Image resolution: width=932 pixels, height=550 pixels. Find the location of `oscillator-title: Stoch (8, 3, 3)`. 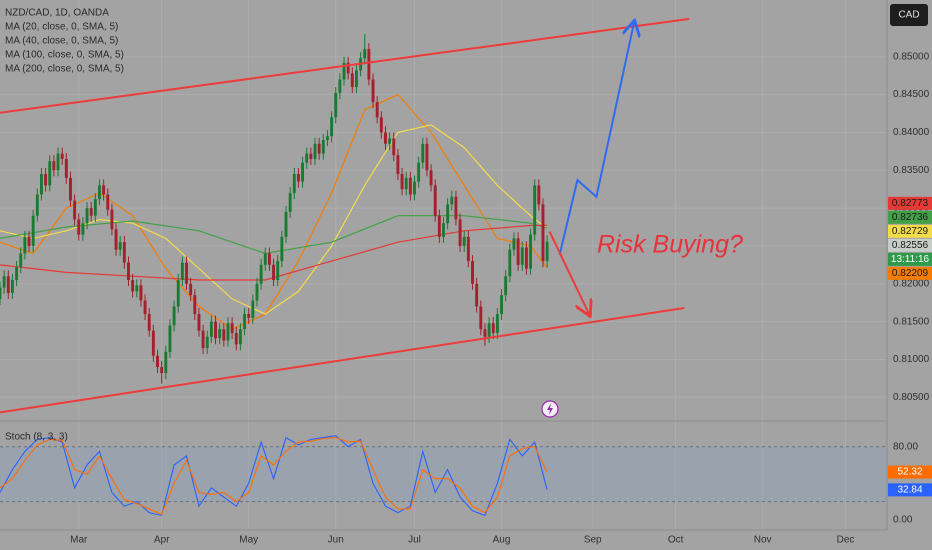

oscillator-title: Stoch (8, 3, 3) is located at coordinates (36, 437).